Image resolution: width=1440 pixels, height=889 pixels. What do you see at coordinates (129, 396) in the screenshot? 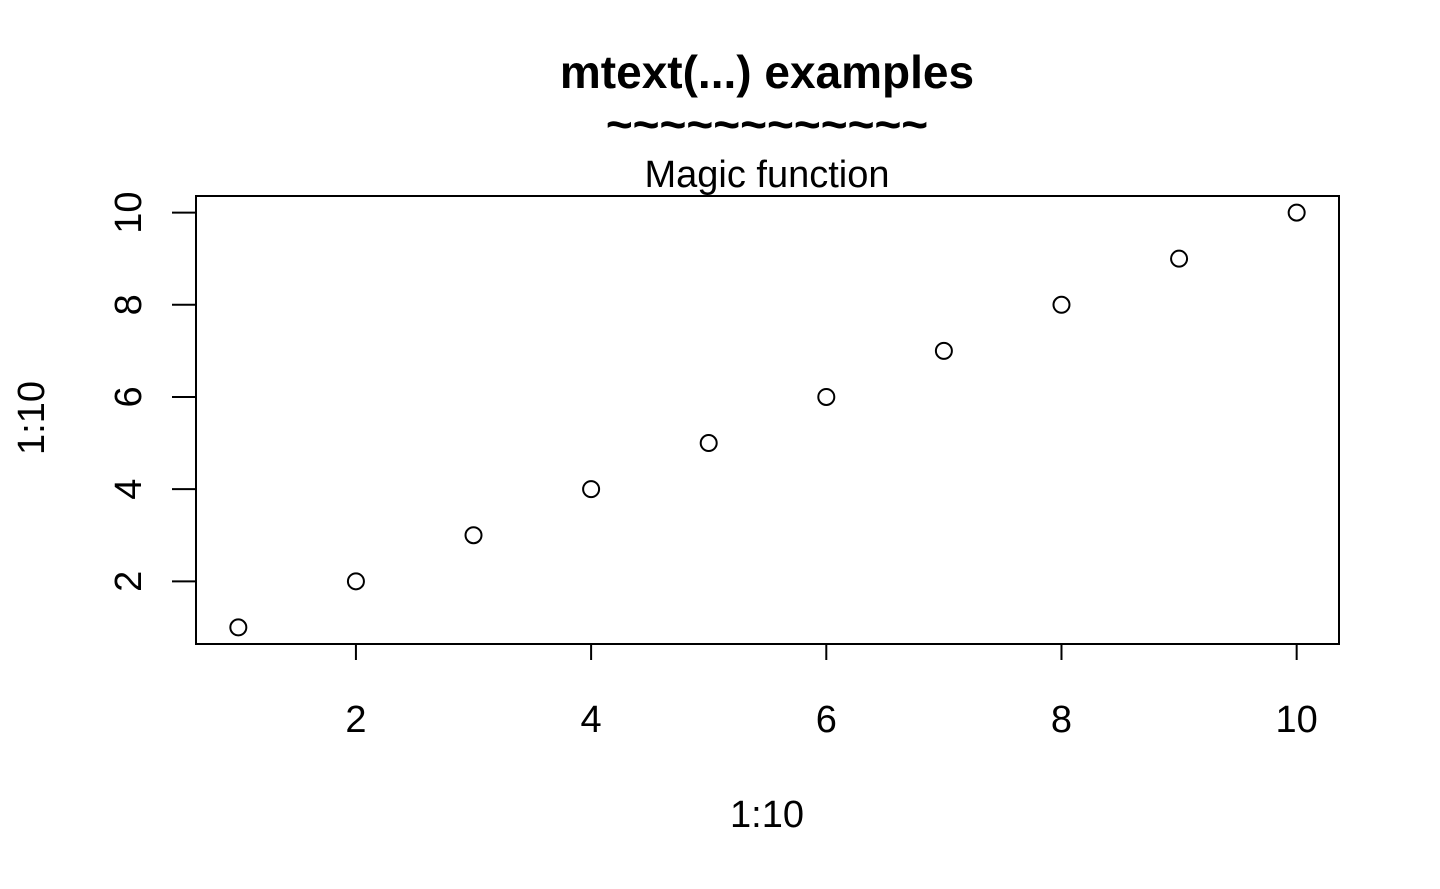
I see `y-tick-label: 6` at bounding box center [129, 396].